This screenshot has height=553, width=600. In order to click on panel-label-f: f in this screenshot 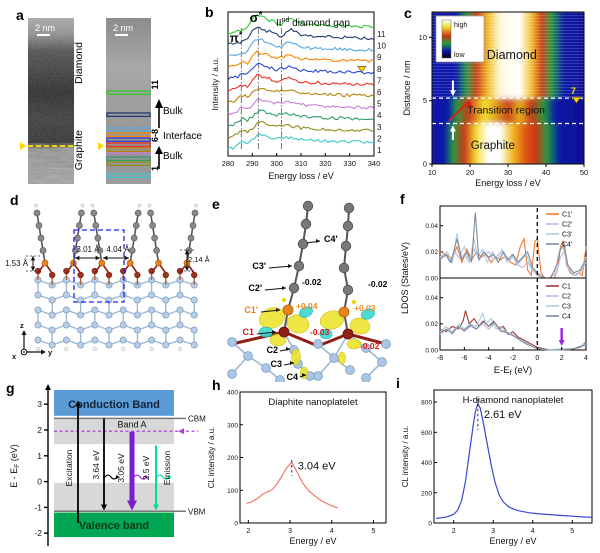, I will do `click(402, 199)`.